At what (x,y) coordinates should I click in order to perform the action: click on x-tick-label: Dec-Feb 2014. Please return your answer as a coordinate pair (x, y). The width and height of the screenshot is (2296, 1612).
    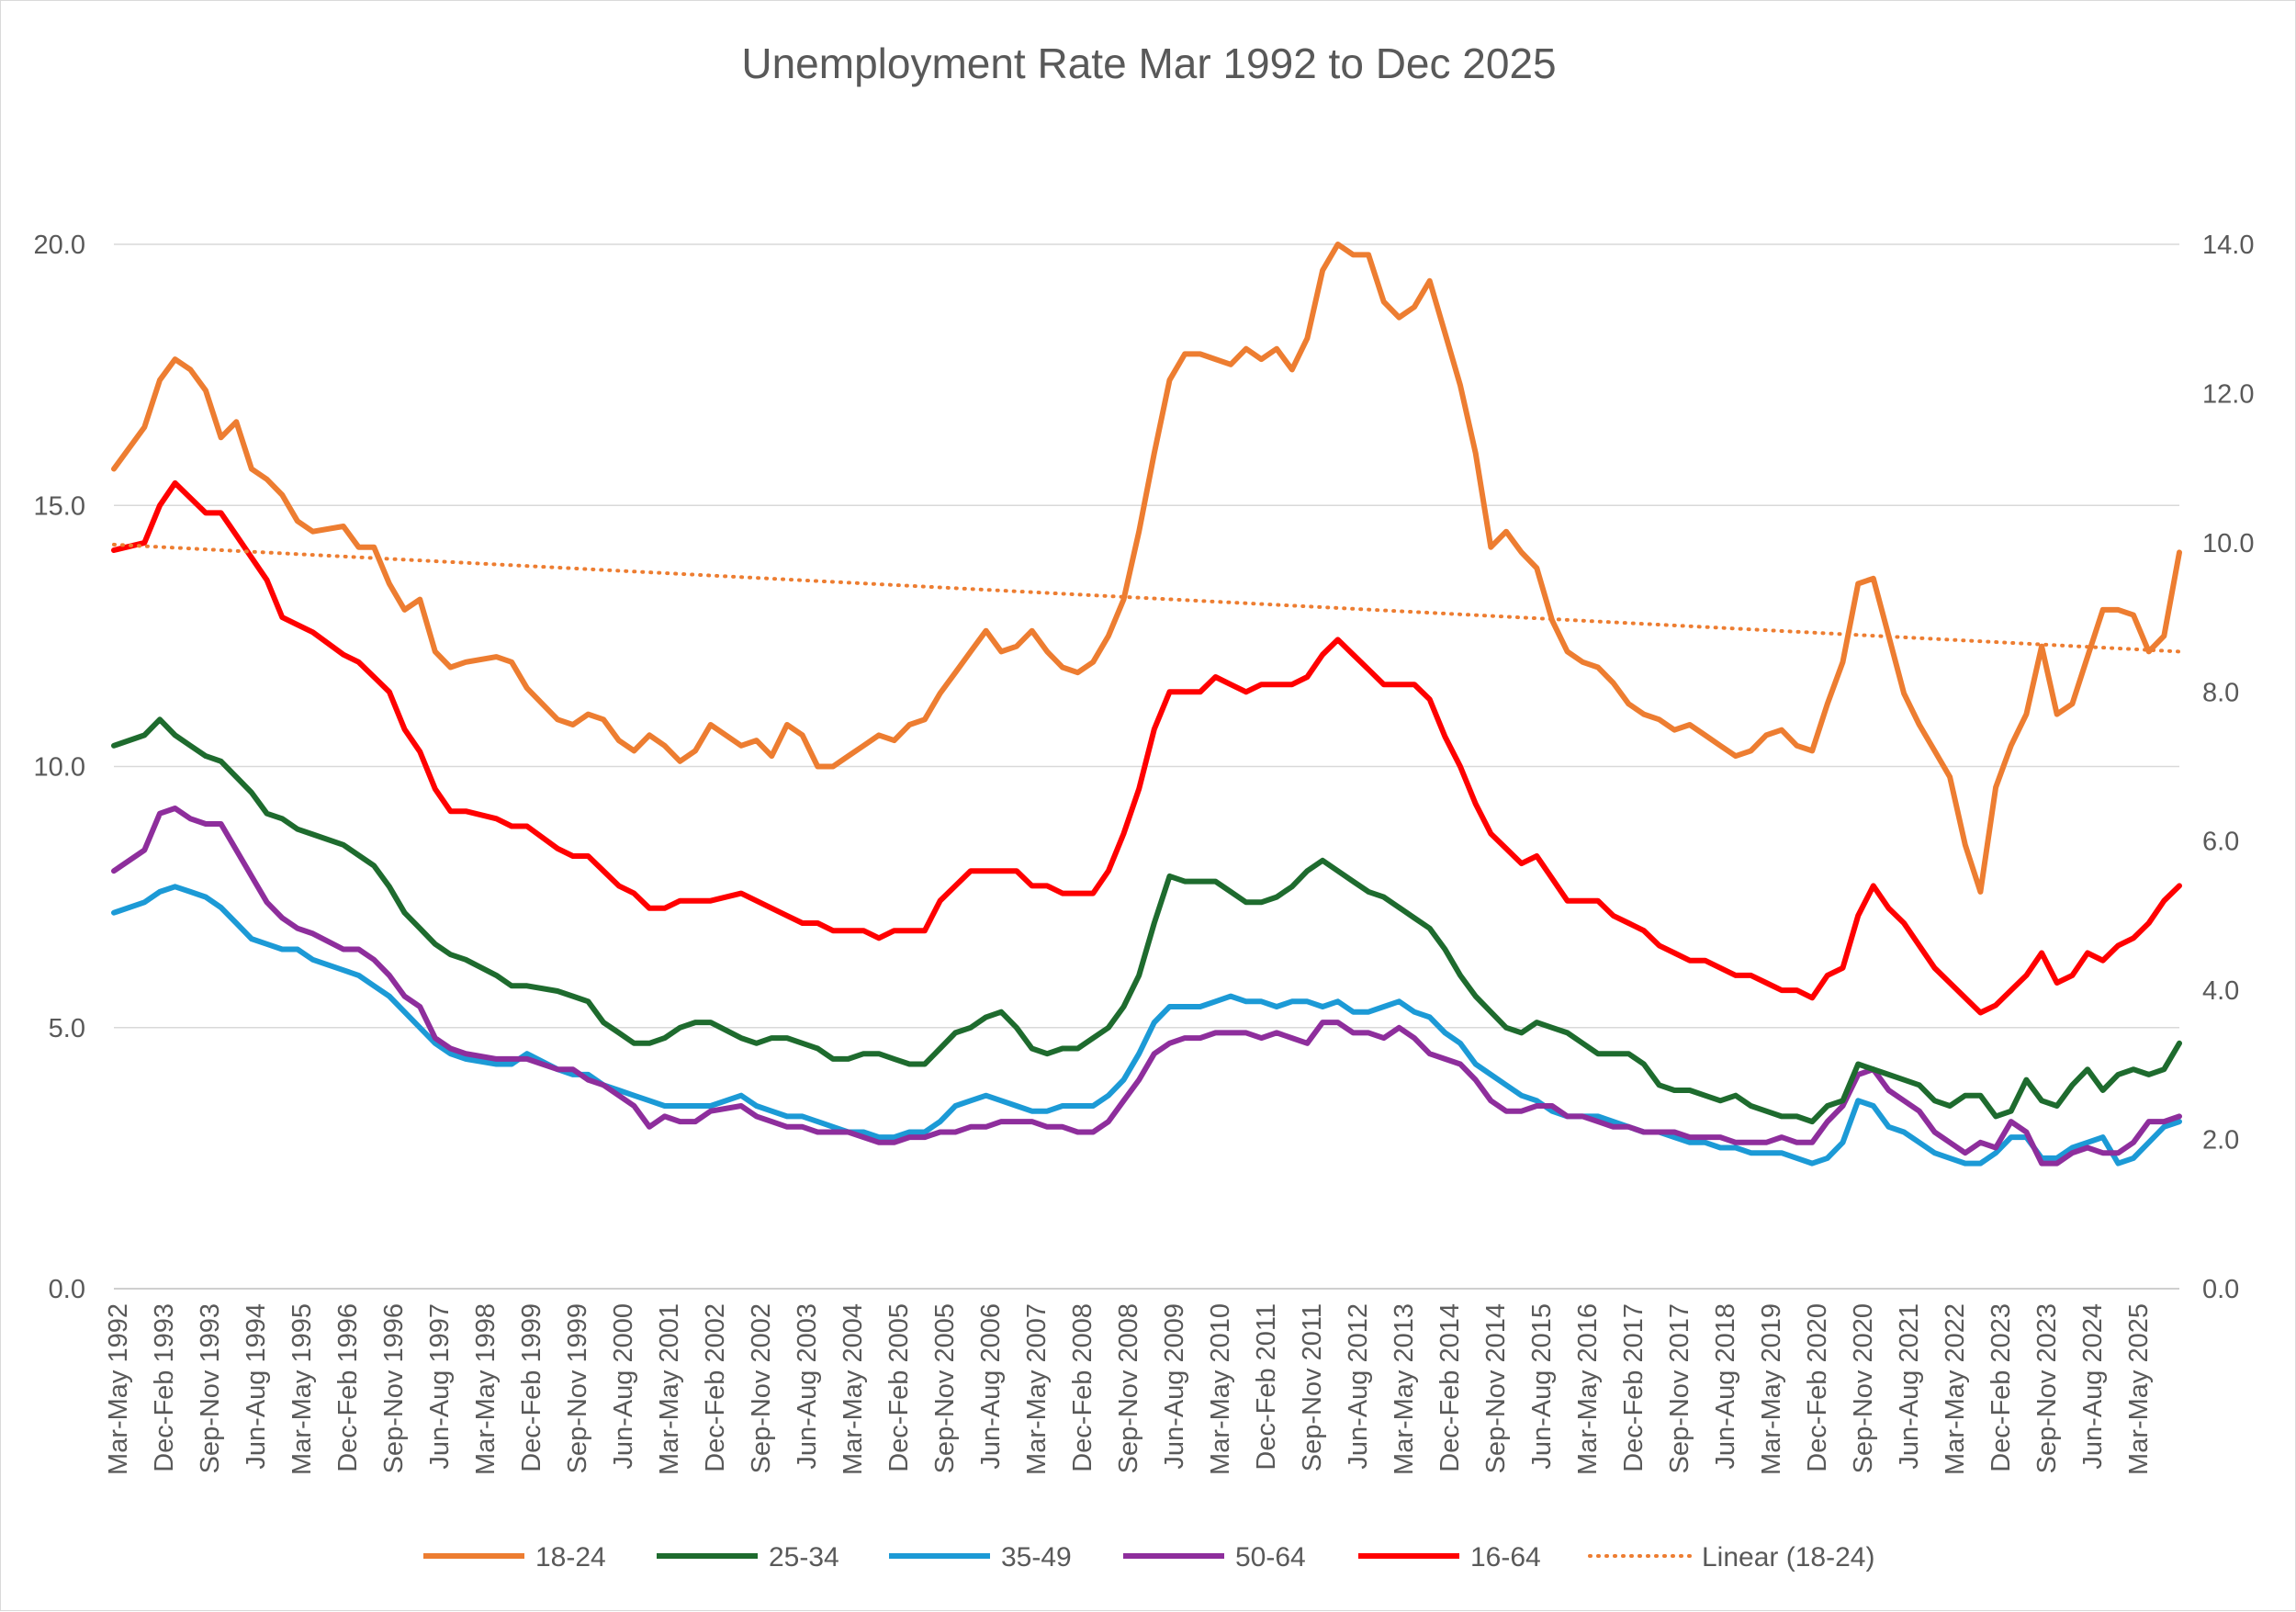
    Looking at the image, I should click on (1450, 1387).